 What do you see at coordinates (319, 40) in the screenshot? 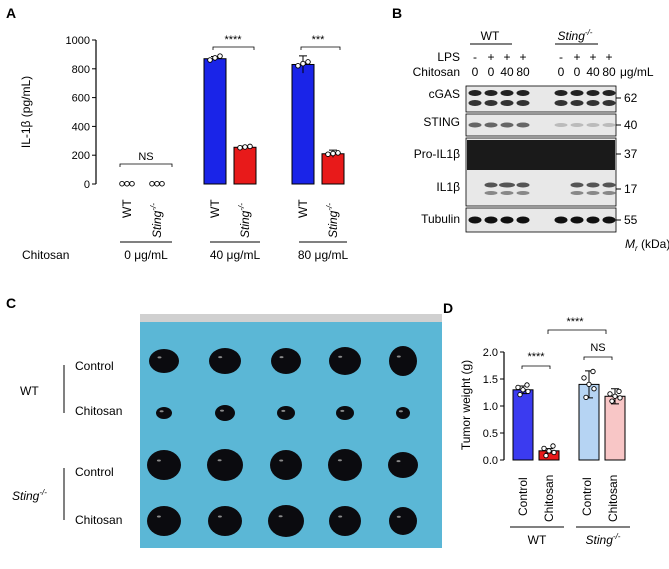
I see `panel-a-sig-80: ***` at bounding box center [319, 40].